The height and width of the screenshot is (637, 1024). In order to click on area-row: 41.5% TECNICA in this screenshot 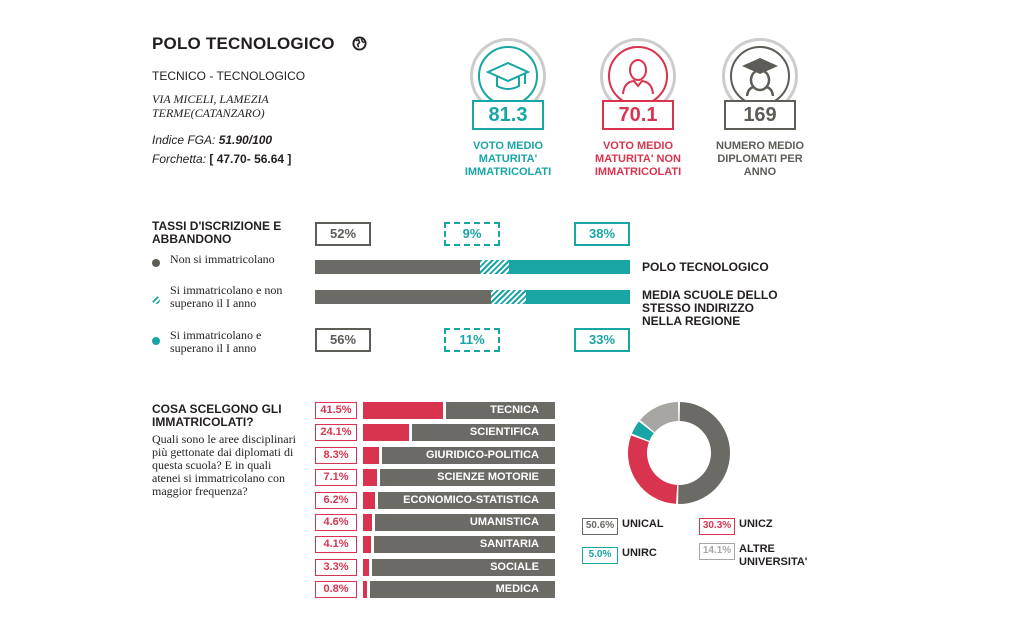, I will do `click(435, 410)`.